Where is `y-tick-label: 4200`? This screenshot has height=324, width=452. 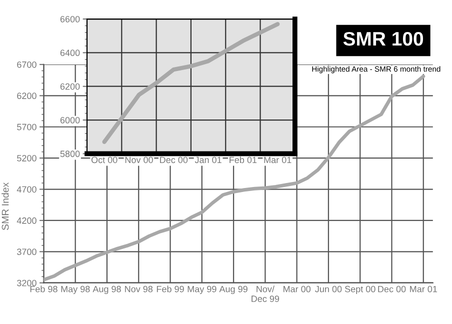
y-tick-label: 4200 is located at coordinates (26, 220).